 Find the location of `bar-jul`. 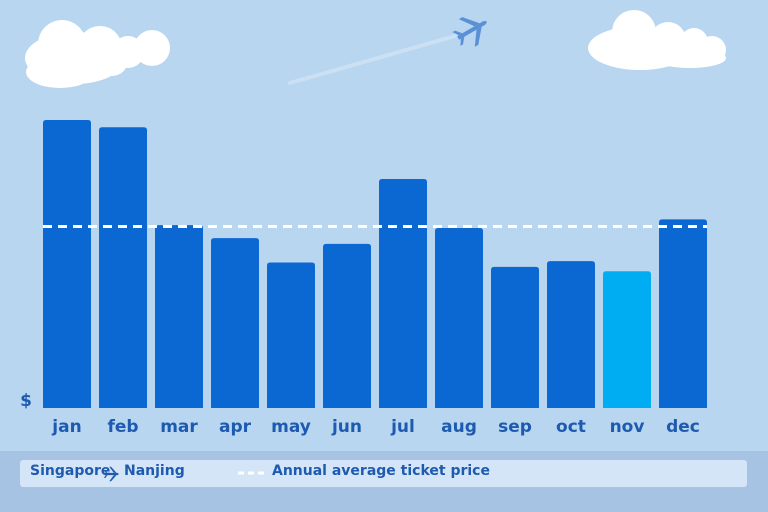

bar-jul is located at coordinates (403, 293).